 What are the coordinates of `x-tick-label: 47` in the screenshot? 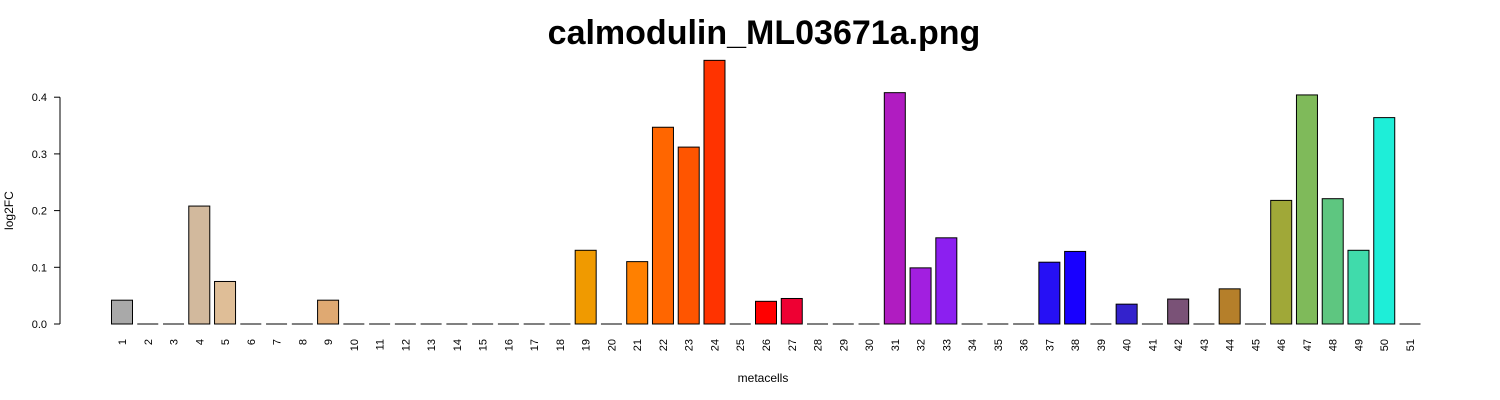 It's located at (1308, 345).